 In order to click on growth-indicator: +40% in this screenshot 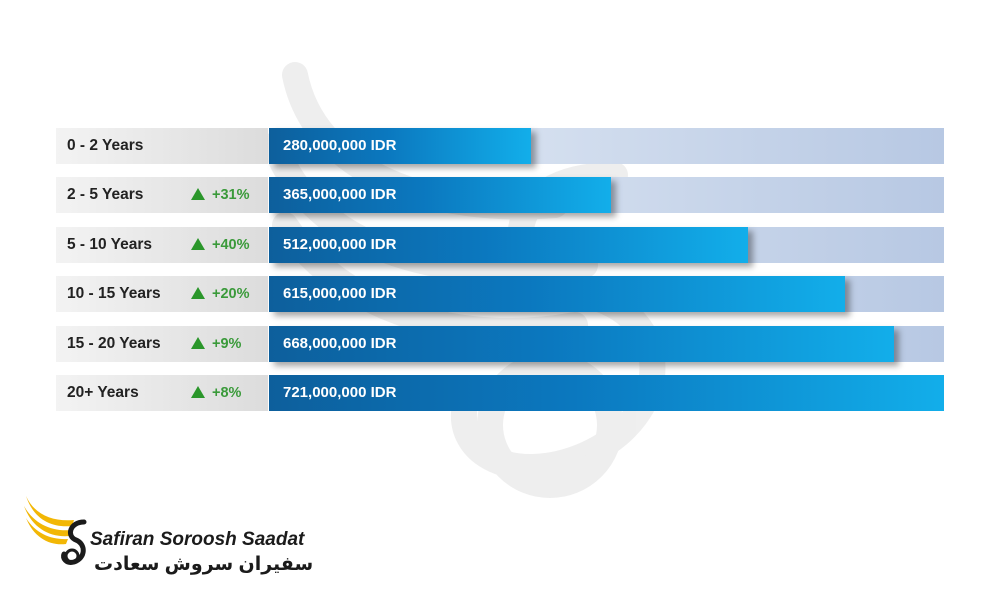, I will do `click(220, 245)`.